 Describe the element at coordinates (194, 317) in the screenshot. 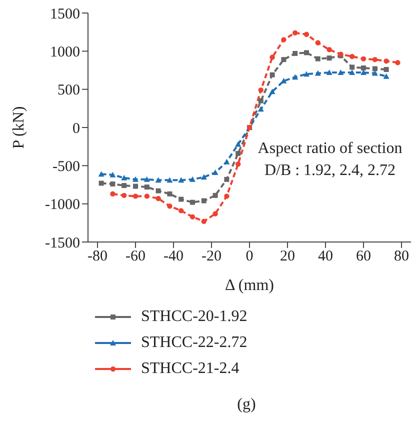

I see `legend-label: STHCC-20-1.92` at that location.